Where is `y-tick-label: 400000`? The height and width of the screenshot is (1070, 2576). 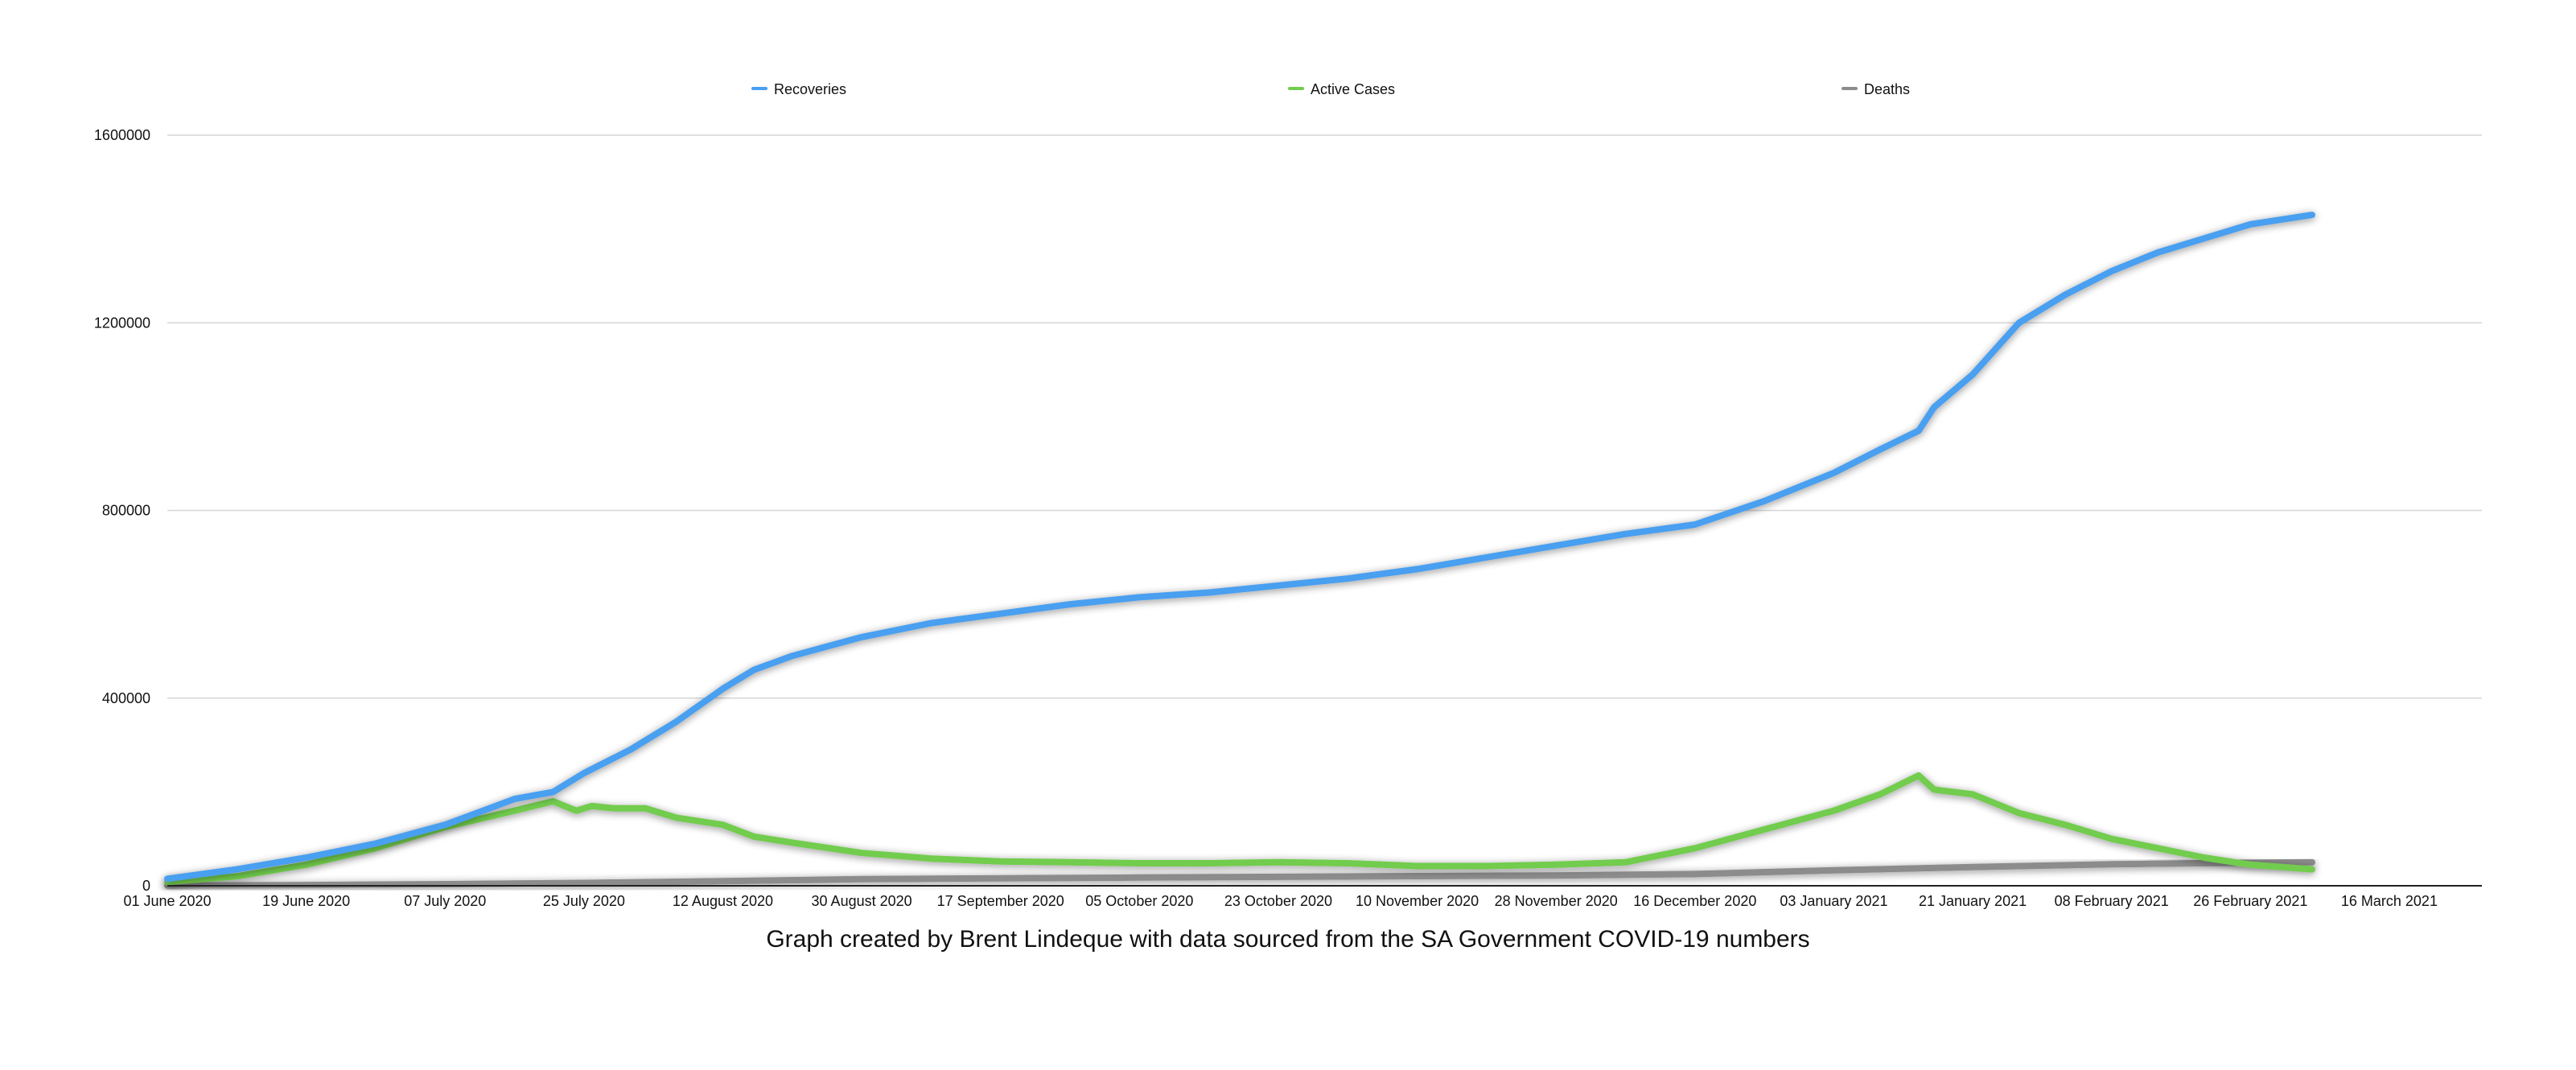 y-tick-label: 400000 is located at coordinates (126, 698).